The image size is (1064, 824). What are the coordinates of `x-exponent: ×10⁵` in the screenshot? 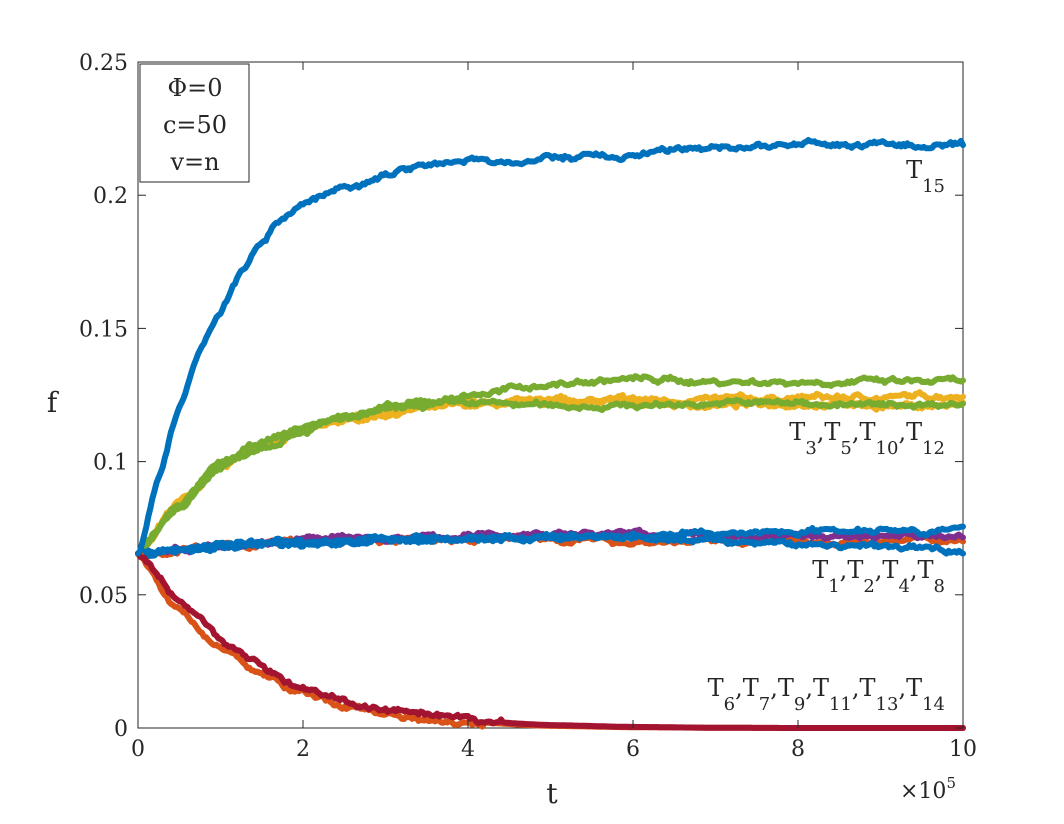 It's located at (928, 789).